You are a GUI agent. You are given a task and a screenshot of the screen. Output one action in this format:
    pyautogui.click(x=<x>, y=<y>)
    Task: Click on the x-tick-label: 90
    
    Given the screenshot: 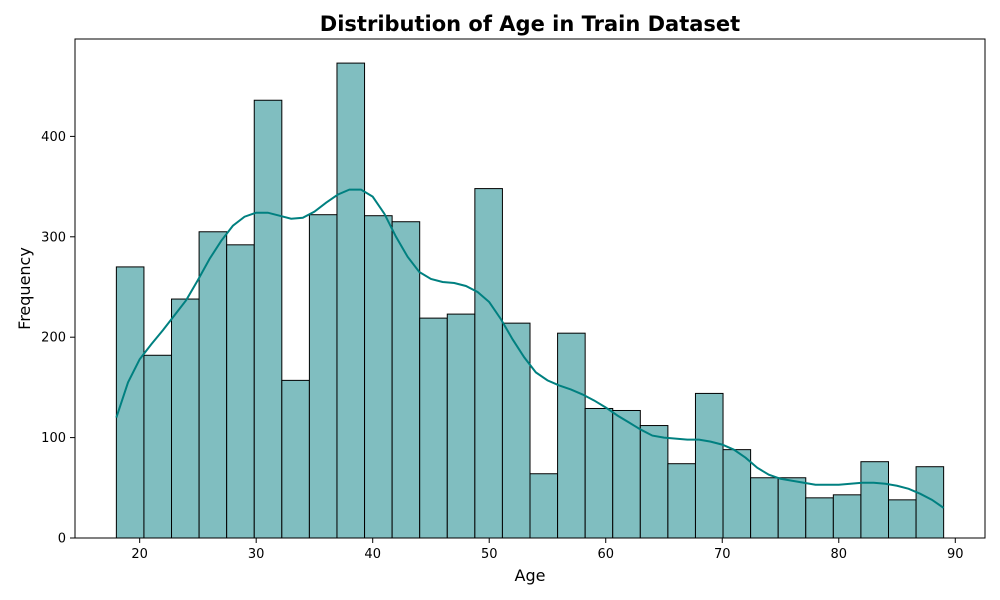 What is the action you would take?
    pyautogui.click(x=955, y=554)
    